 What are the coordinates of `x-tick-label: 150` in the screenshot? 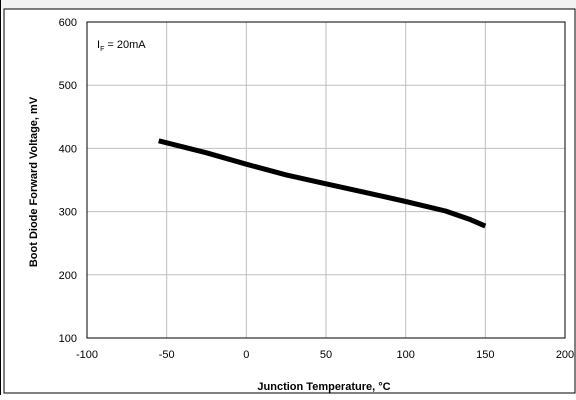 It's located at (485, 355).